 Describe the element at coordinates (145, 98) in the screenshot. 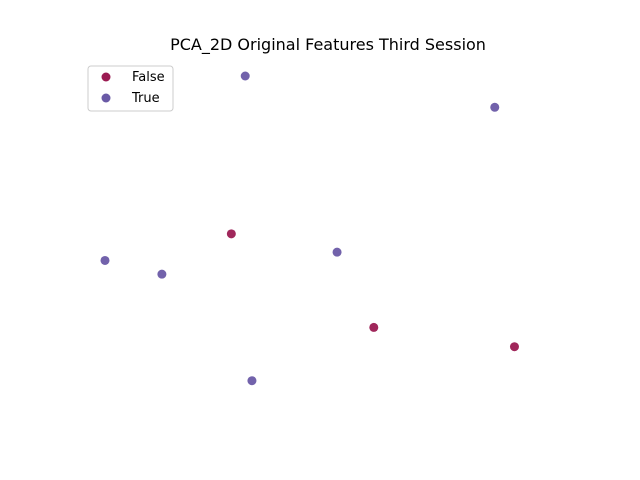

I see `legend-label-true: True` at that location.